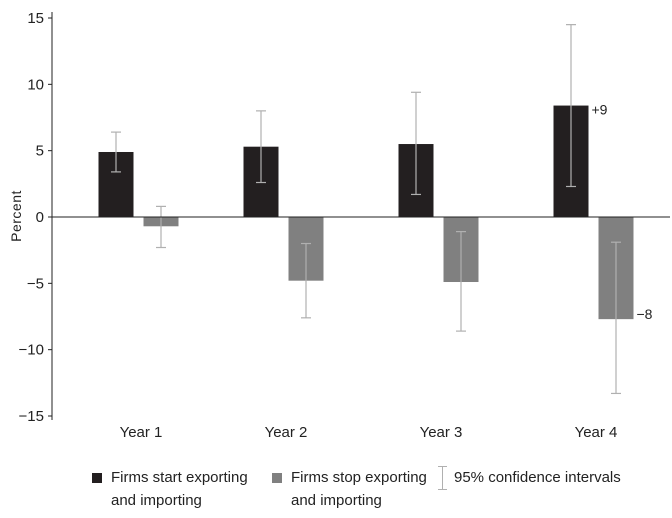 Image resolution: width=672 pixels, height=518 pixels. I want to click on x-category-label: Year 3, so click(441, 432).